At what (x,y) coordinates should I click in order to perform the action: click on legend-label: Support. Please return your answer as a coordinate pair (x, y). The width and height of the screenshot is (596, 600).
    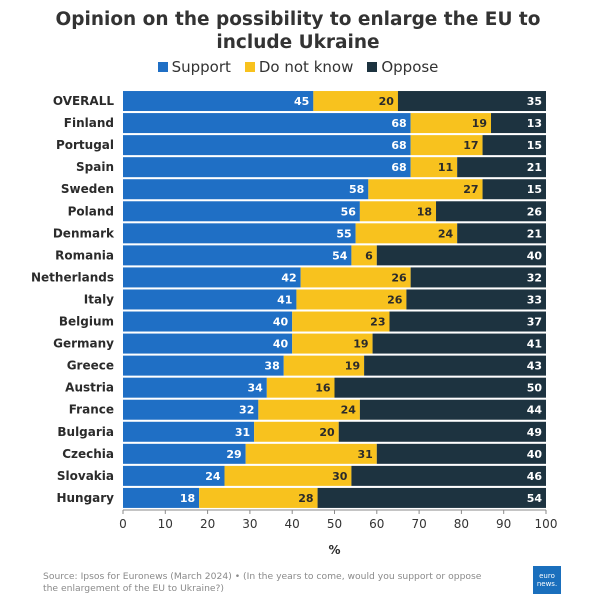
    Looking at the image, I should click on (201, 67).